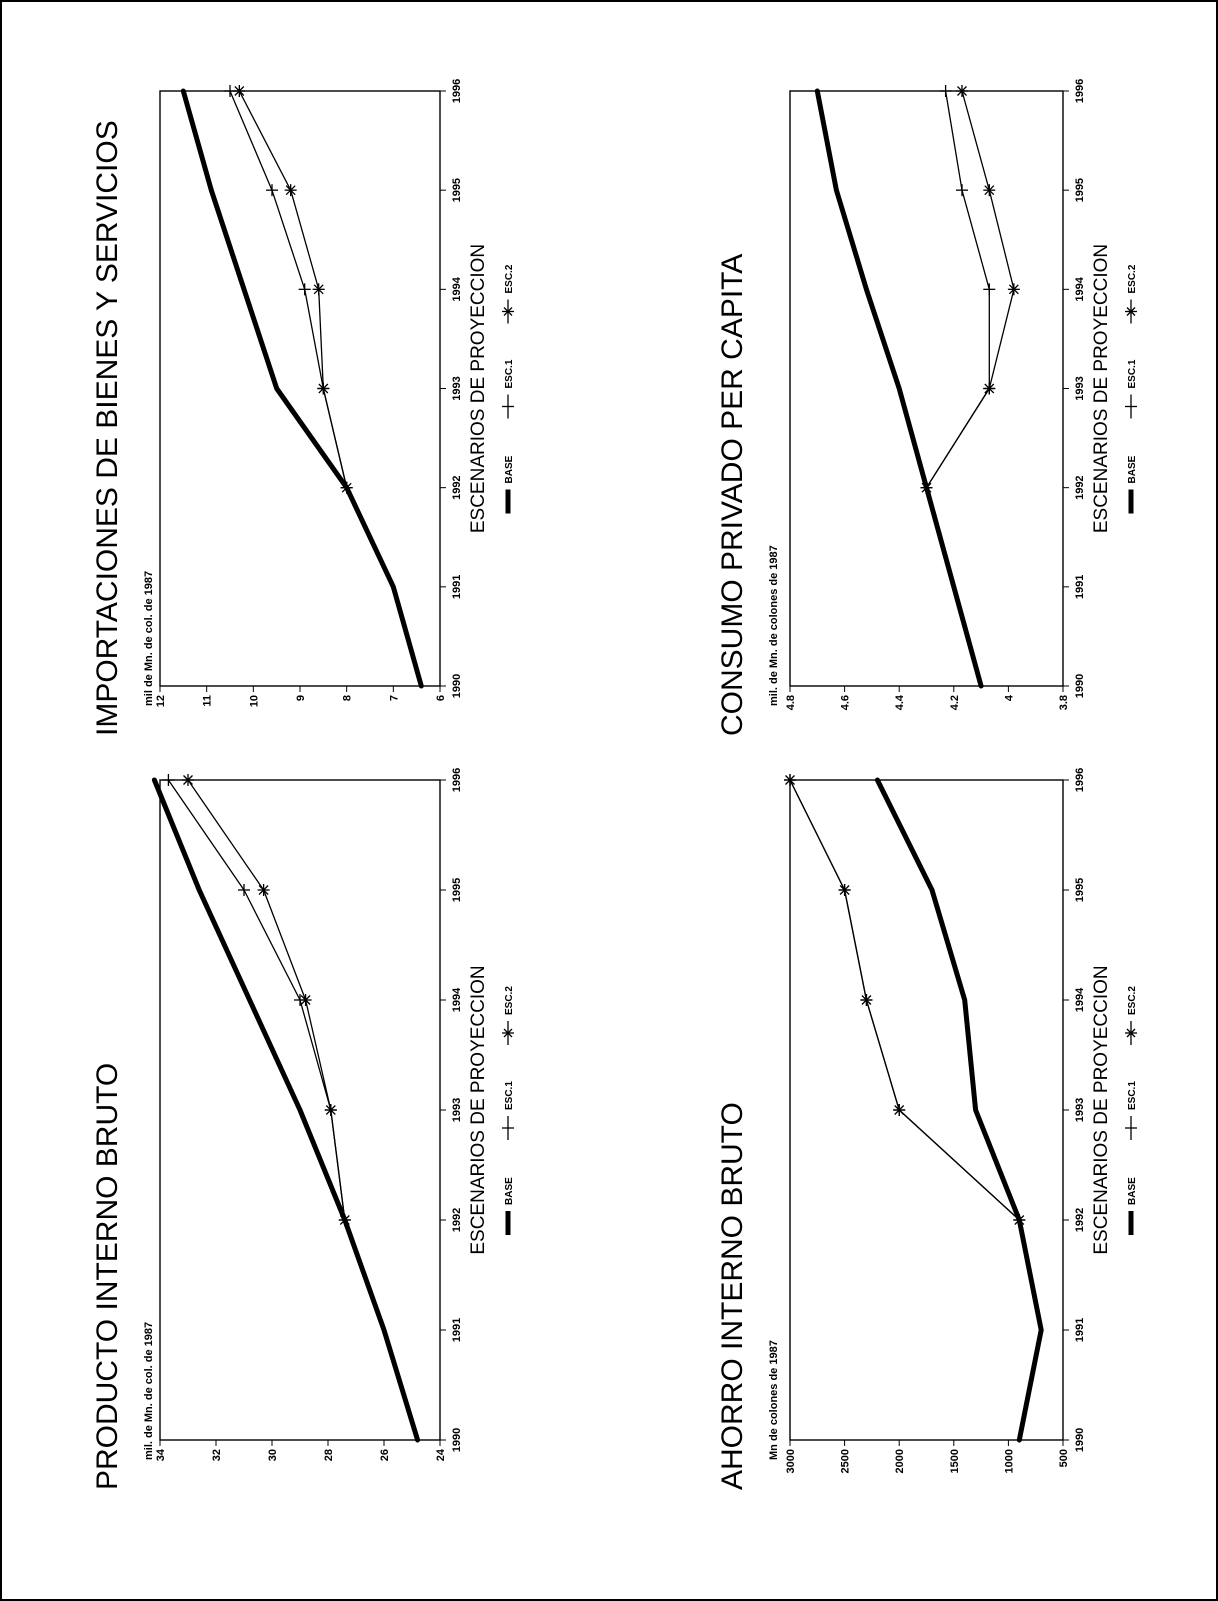 This screenshot has width=1218, height=1601. I want to click on y-tick-label: 4.8, so click(791, 702).